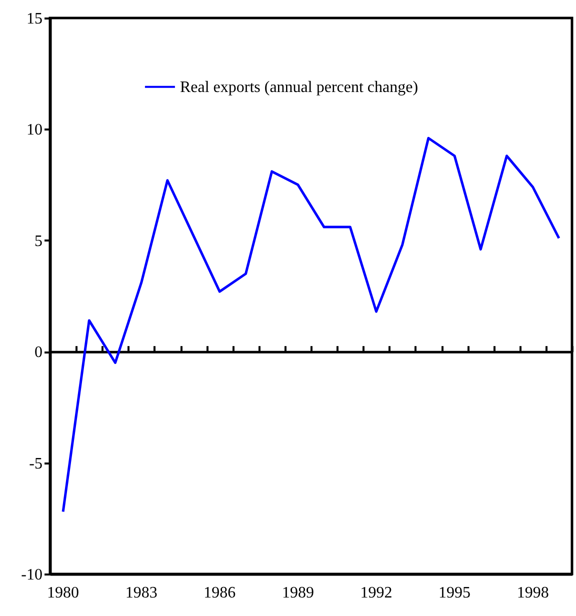 Image resolution: width=576 pixels, height=616 pixels. What do you see at coordinates (532, 593) in the screenshot?
I see `x-tick-label: 1998` at bounding box center [532, 593].